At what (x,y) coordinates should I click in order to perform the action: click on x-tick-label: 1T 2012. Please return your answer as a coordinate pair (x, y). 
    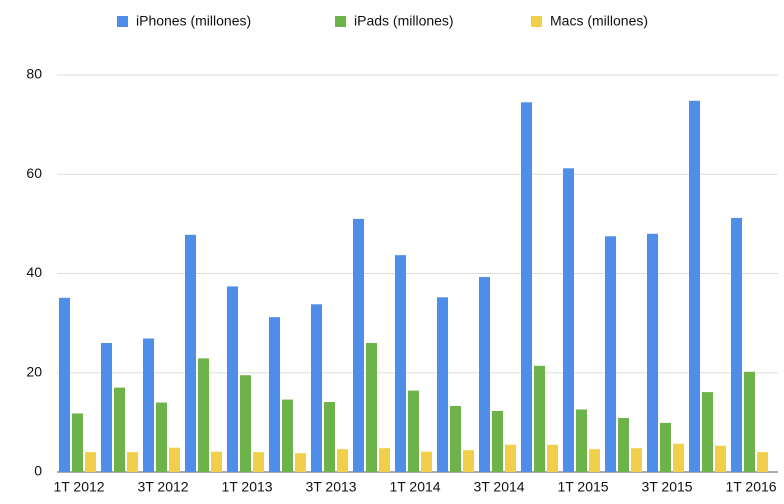
    Looking at the image, I should click on (78, 487).